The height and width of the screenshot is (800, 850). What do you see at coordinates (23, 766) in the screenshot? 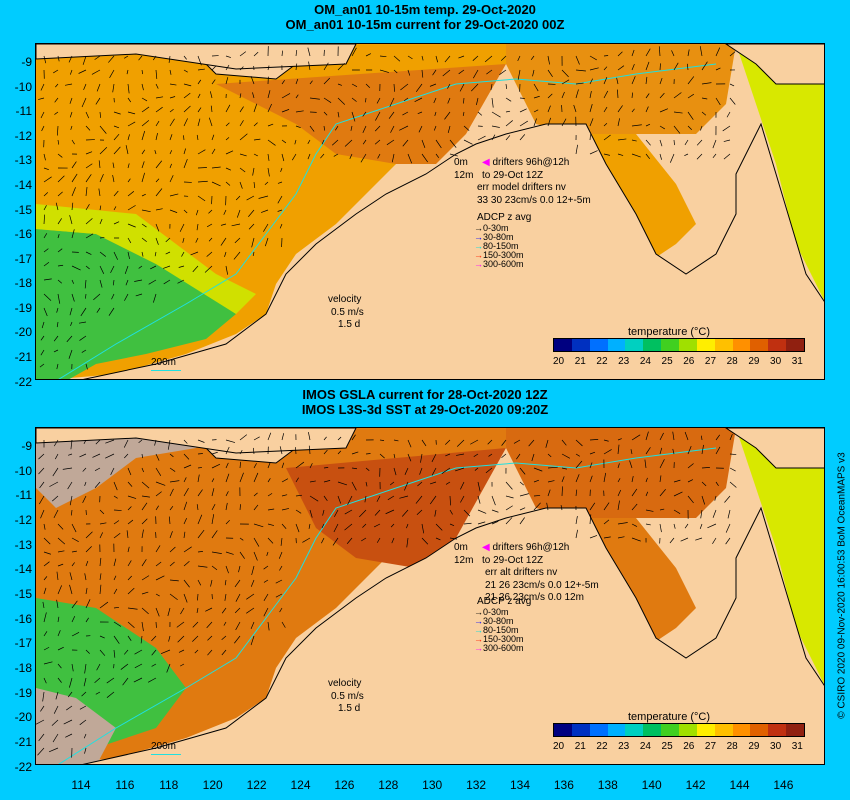
I see `latitude-label: -22` at bounding box center [23, 766].